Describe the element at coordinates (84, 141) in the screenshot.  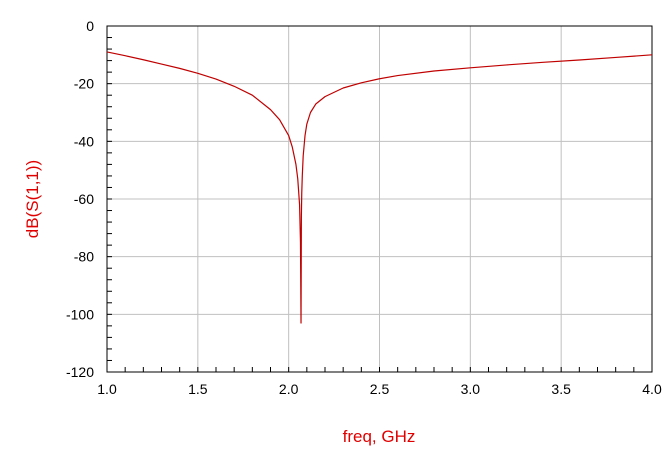
I see `y-tick-label: -40` at that location.